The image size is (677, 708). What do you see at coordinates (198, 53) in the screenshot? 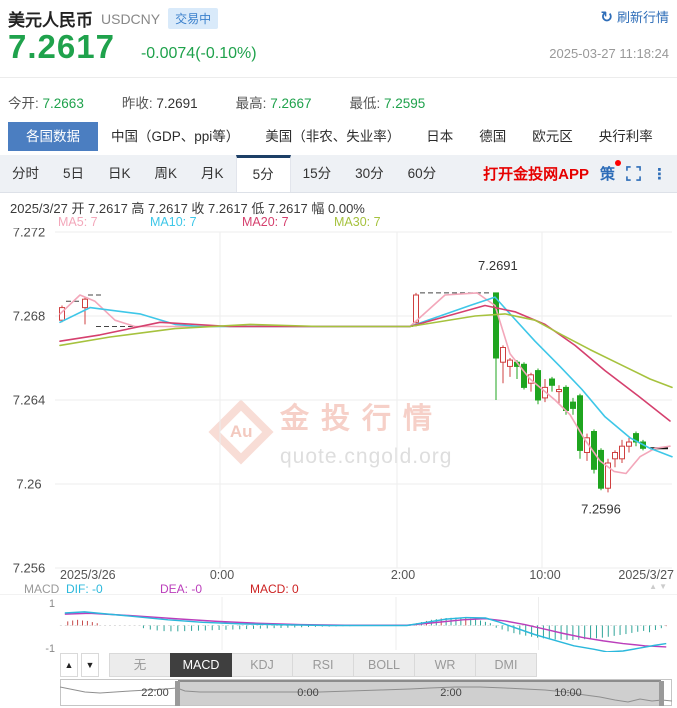
I see `price-change: -0.0074(-0.10%)` at bounding box center [198, 53].